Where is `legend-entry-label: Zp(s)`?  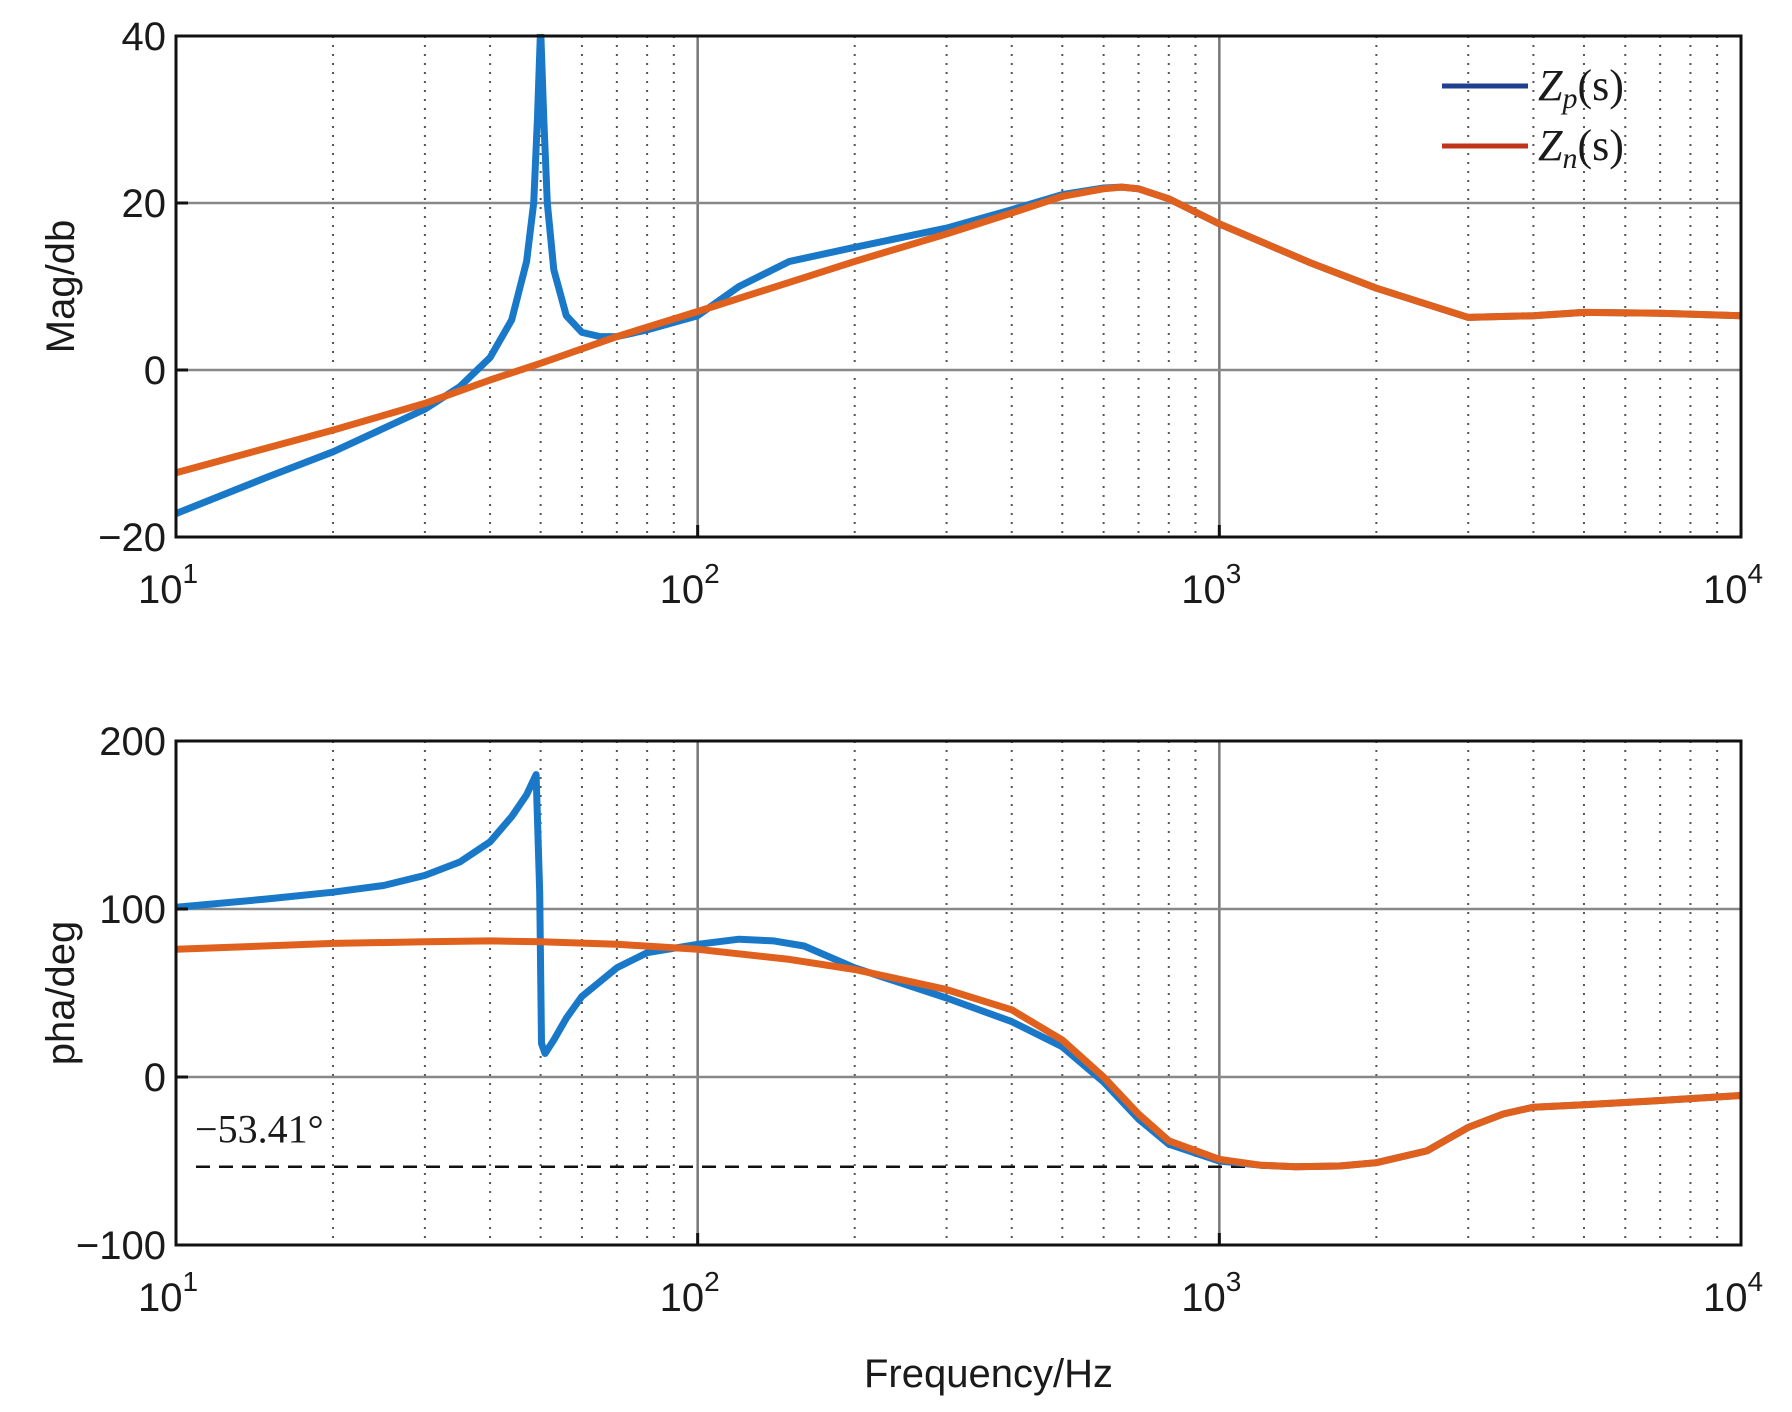
legend-entry-label: Zp(s) is located at coordinates (1581, 88).